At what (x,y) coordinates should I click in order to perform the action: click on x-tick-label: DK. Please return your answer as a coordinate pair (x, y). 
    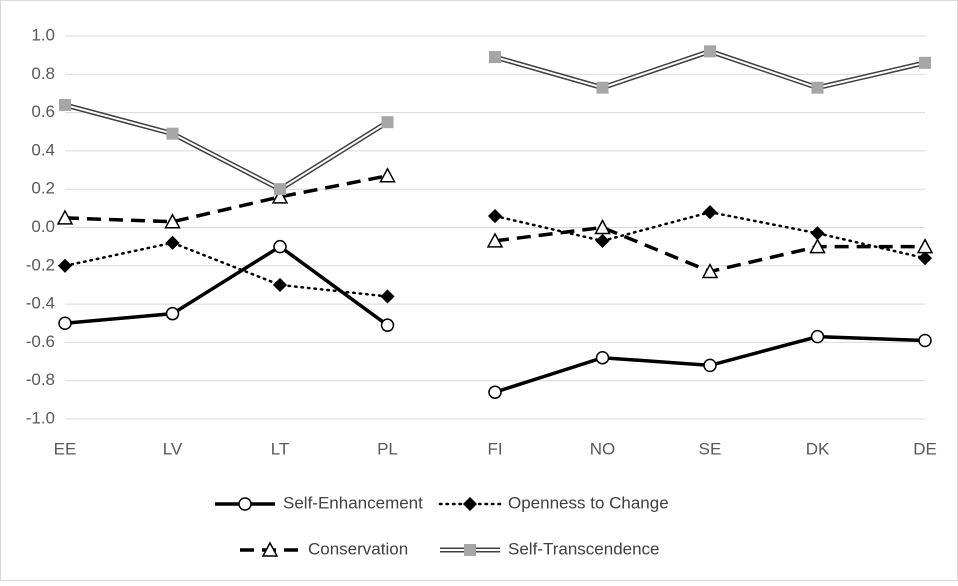
    Looking at the image, I should click on (818, 448).